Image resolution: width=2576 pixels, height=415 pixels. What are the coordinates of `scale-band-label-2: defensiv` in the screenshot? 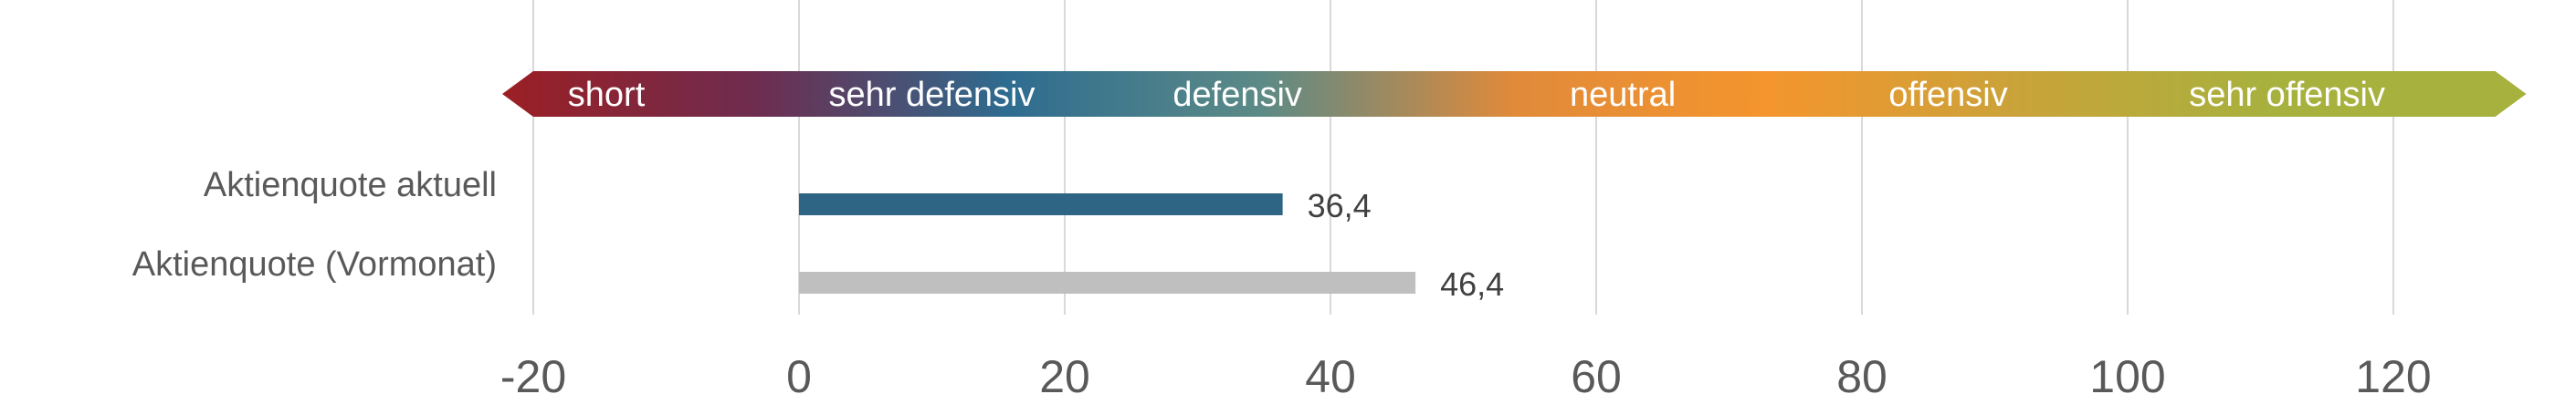 It's located at (1237, 95).